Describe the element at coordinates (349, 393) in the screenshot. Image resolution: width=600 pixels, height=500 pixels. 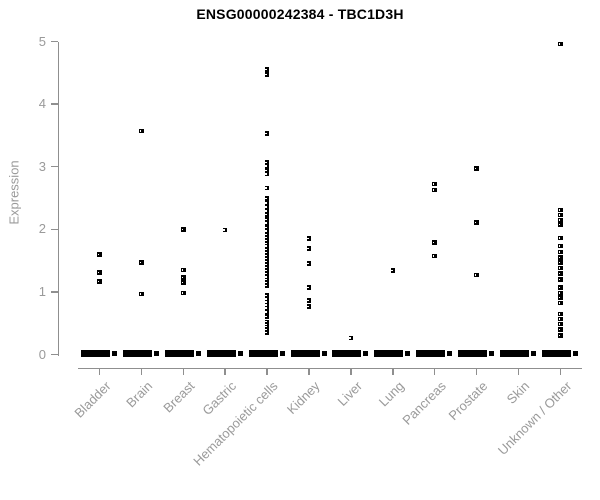
I see `x-axis-label: Liver` at that location.